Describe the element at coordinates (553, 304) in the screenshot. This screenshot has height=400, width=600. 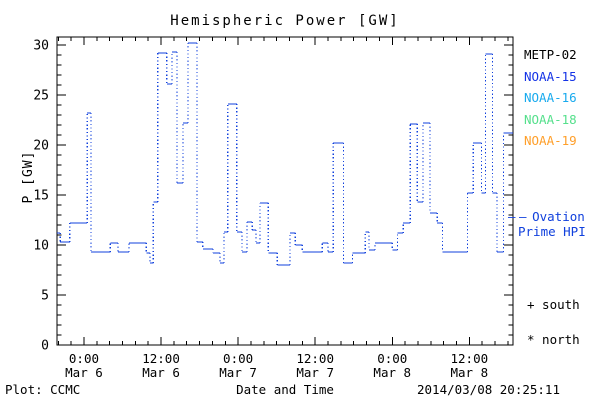
I see `marker-key-south: + south` at that location.